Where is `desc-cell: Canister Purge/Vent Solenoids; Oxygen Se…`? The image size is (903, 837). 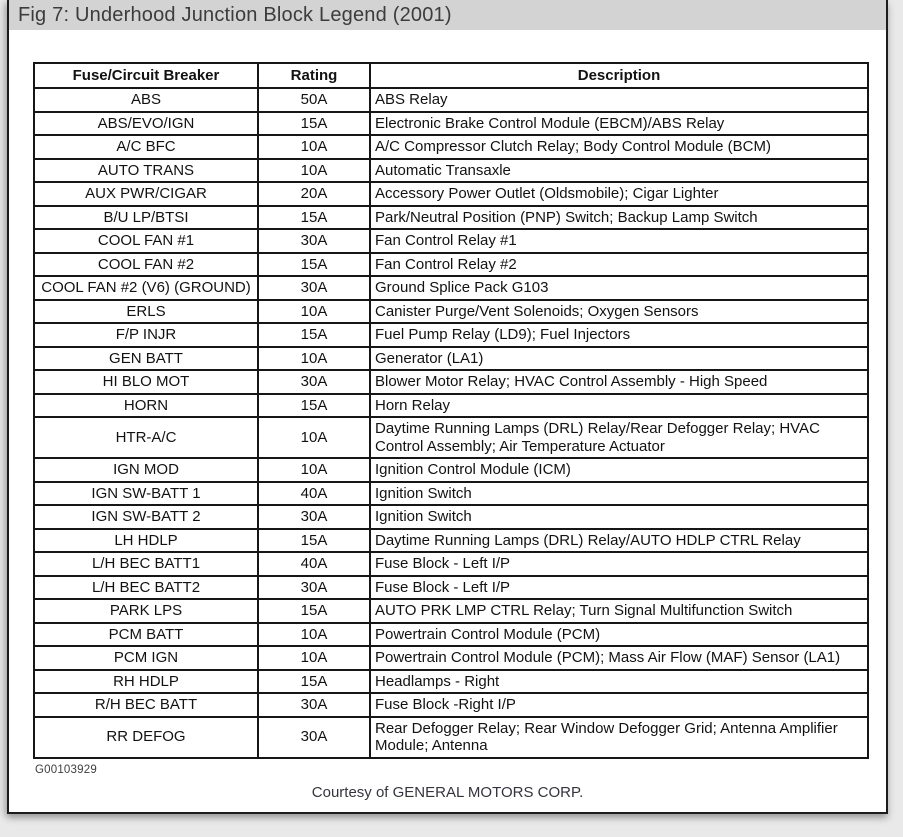 desc-cell: Canister Purge/Vent Solenoids; Oxygen Se… is located at coordinates (619, 311).